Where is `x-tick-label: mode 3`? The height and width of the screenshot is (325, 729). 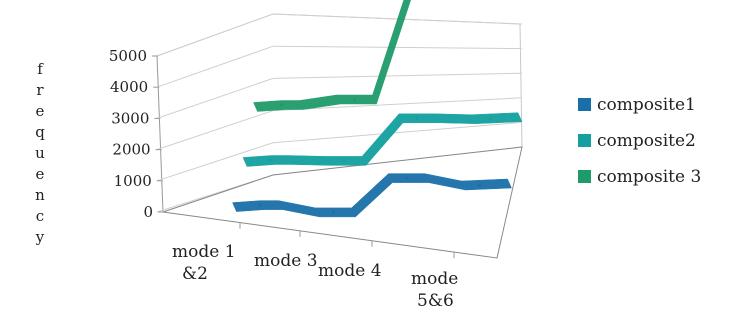
x-tick-label: mode 3 is located at coordinates (286, 261).